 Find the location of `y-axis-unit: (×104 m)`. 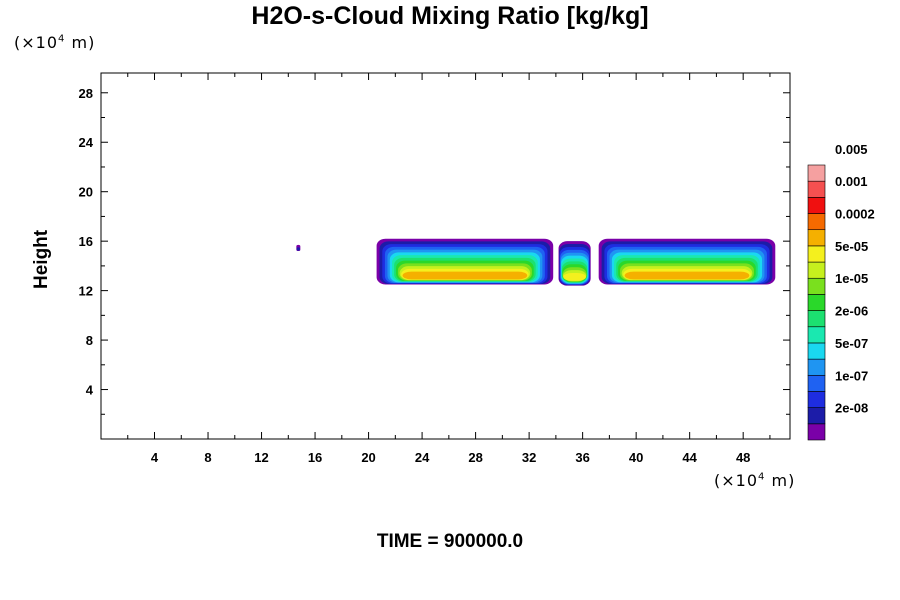

y-axis-unit: (×104 m) is located at coordinates (55, 42).